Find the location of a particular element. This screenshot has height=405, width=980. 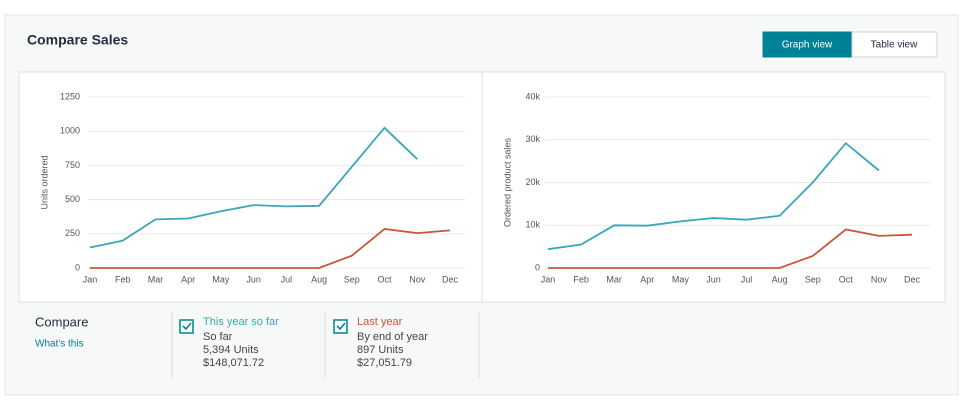

y-tick-label: 30k is located at coordinates (532, 139).